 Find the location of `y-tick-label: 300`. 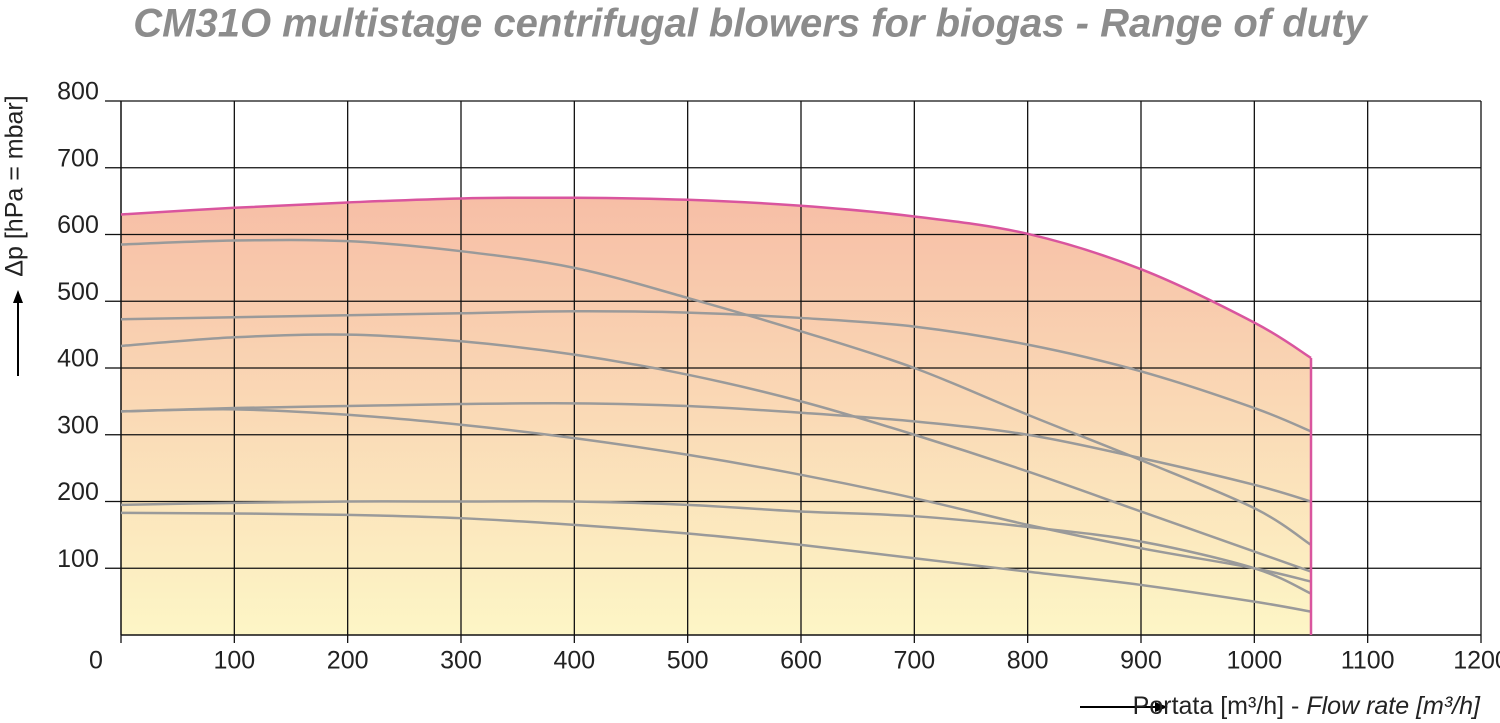

y-tick-label: 300 is located at coordinates (78, 425).